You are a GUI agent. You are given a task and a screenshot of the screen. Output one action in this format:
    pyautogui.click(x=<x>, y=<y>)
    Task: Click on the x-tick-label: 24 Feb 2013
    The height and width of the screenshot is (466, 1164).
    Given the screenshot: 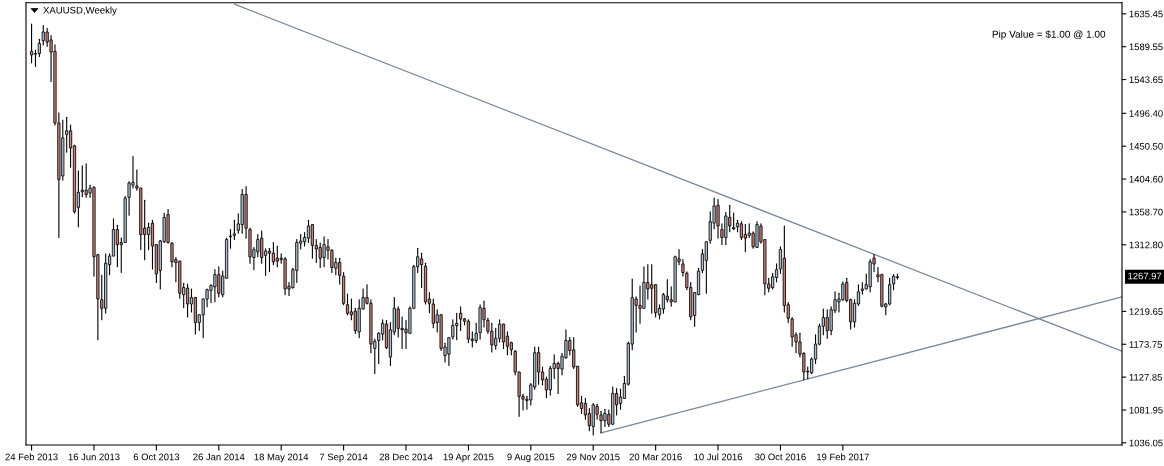 What is the action you would take?
    pyautogui.click(x=31, y=457)
    